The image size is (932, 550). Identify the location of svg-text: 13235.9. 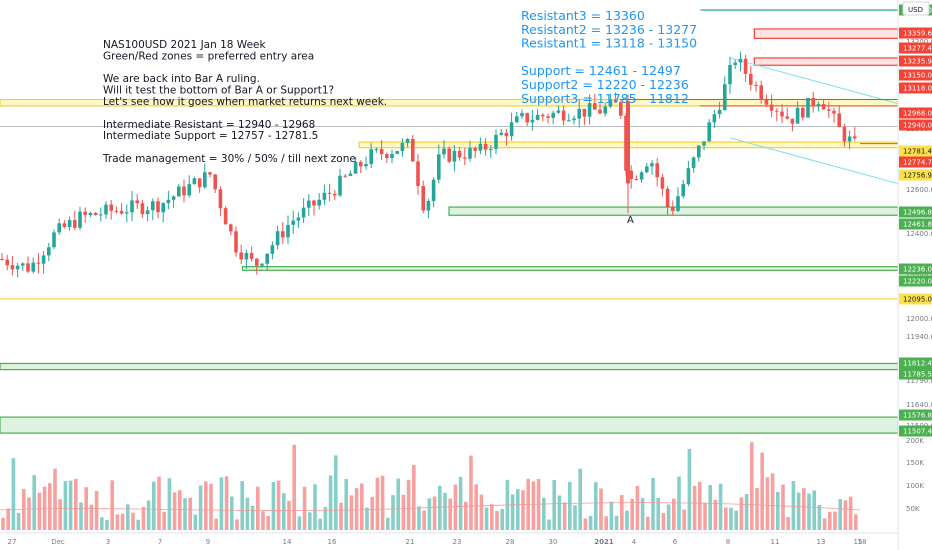
(917, 62).